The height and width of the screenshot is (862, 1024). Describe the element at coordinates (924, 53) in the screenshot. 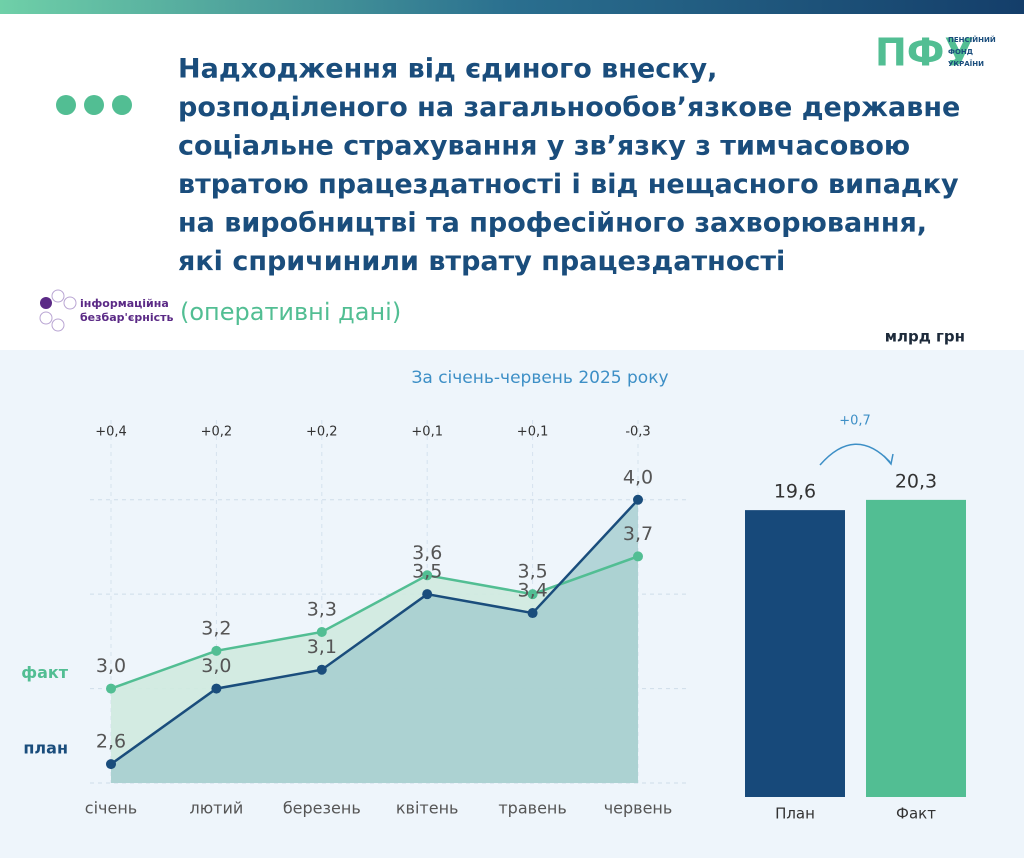

I see `logo-abbr: ПФУ` at that location.